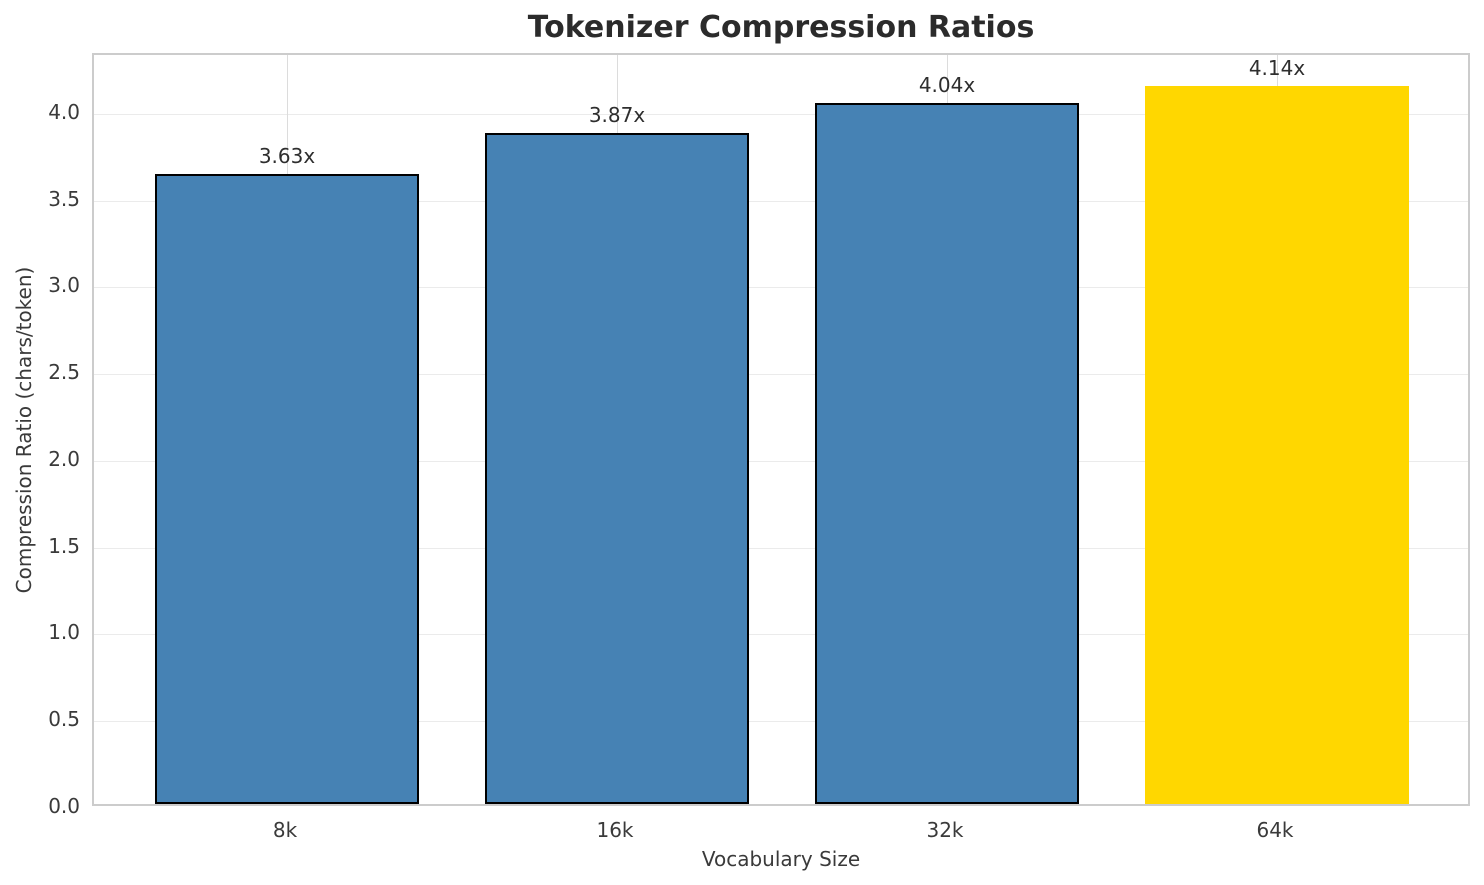 The height and width of the screenshot is (885, 1484). I want to click on y-tick-label: 1.0, so click(64, 632).